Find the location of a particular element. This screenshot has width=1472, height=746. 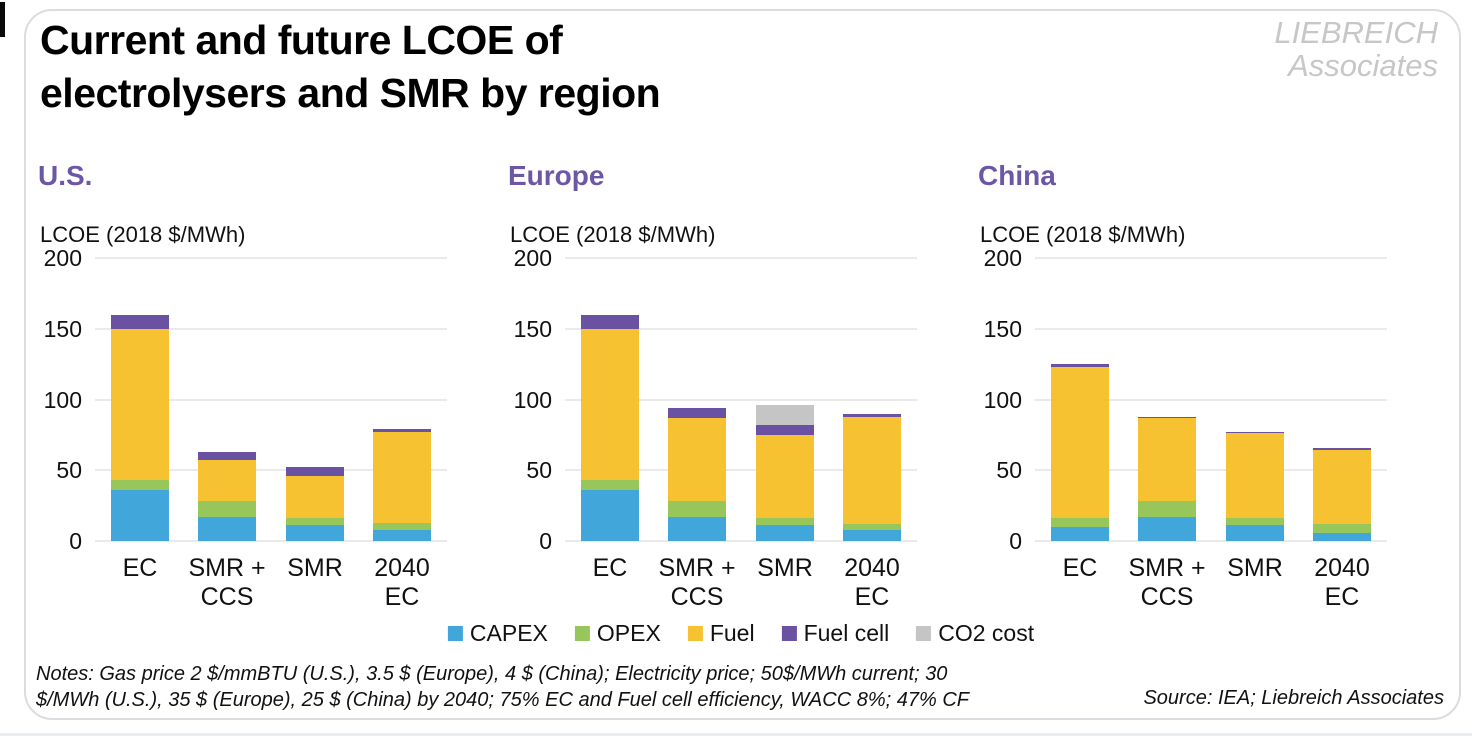

stacked-bar-smr is located at coordinates (315, 504).